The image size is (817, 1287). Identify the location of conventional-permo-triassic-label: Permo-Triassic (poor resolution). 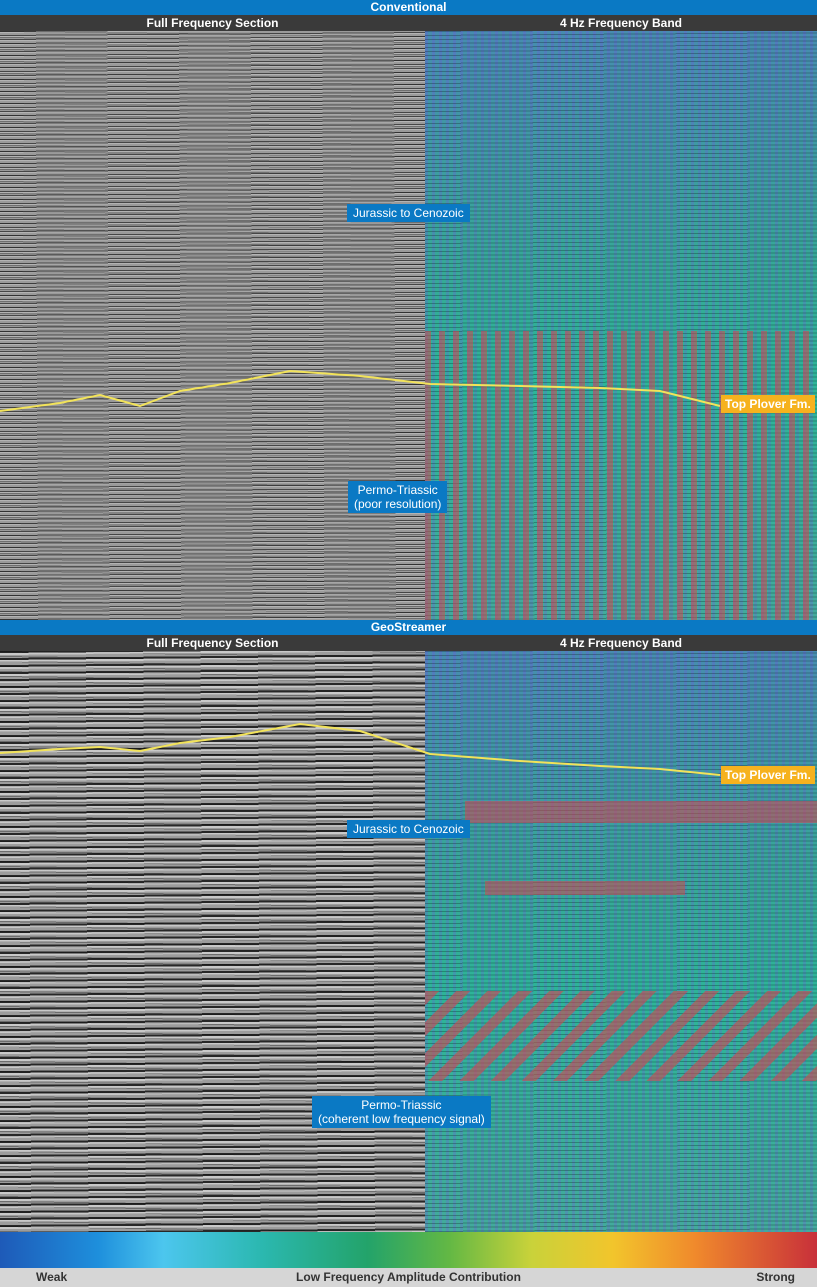
(398, 497).